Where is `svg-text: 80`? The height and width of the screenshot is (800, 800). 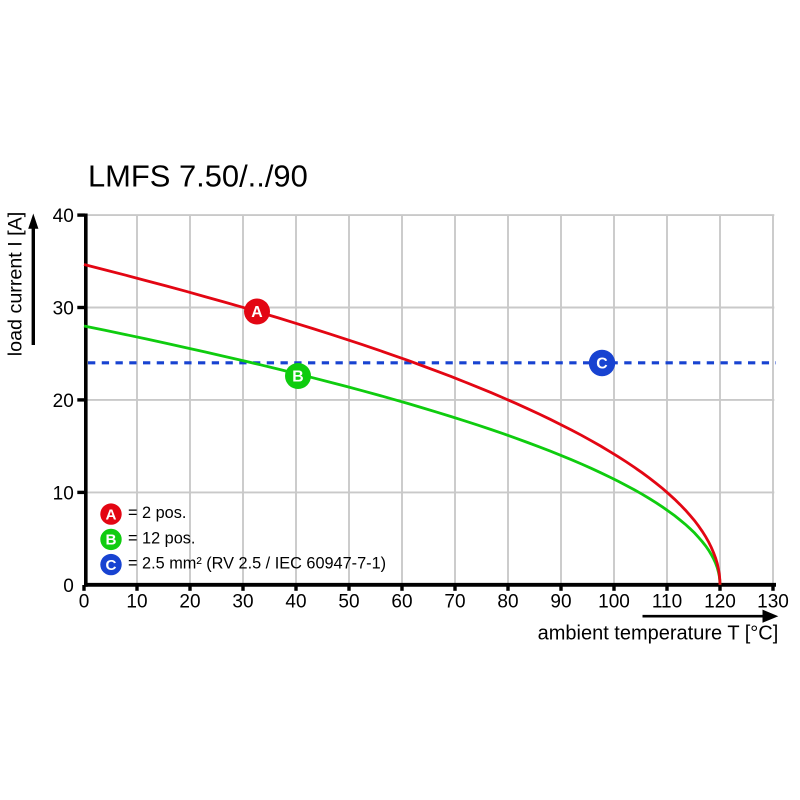 svg-text: 80 is located at coordinates (507, 601).